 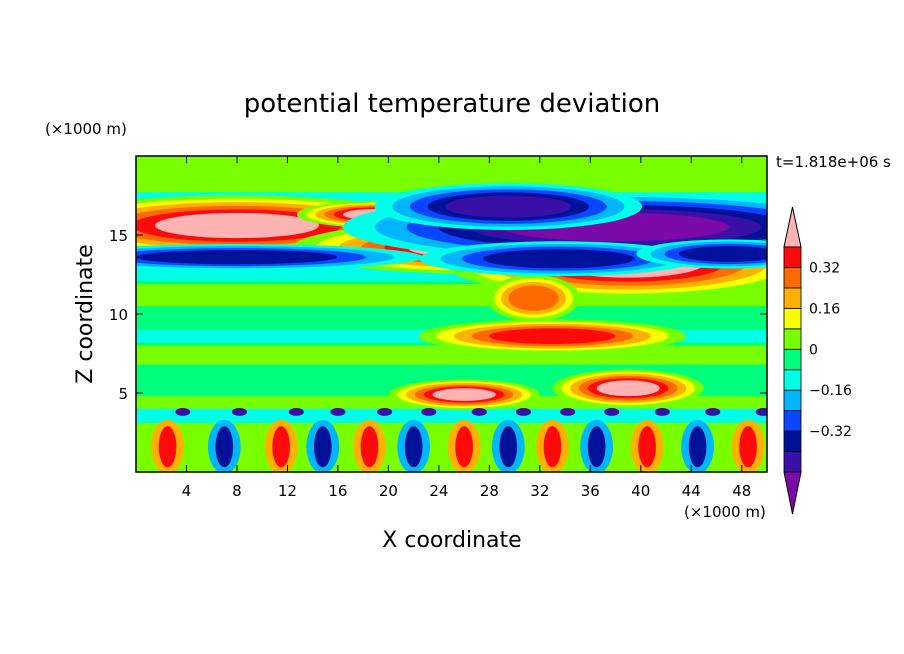 I want to click on y-tick-label: 5, so click(x=123, y=394).